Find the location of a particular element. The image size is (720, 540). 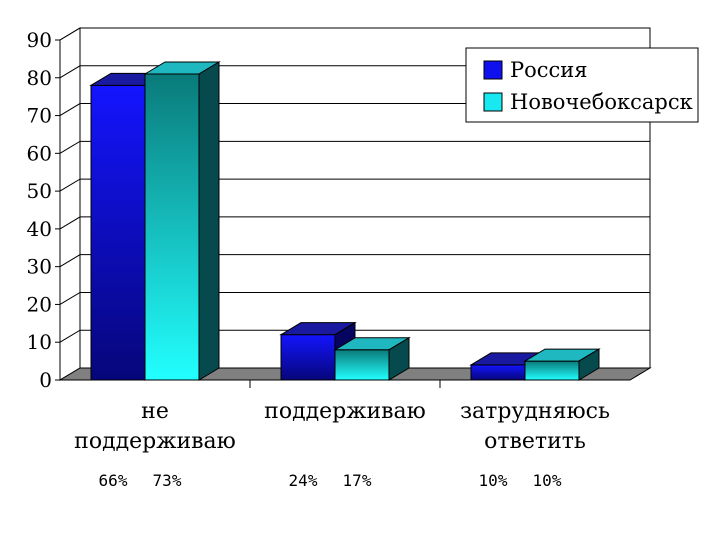

y-tick-label: 50 is located at coordinates (39, 191).